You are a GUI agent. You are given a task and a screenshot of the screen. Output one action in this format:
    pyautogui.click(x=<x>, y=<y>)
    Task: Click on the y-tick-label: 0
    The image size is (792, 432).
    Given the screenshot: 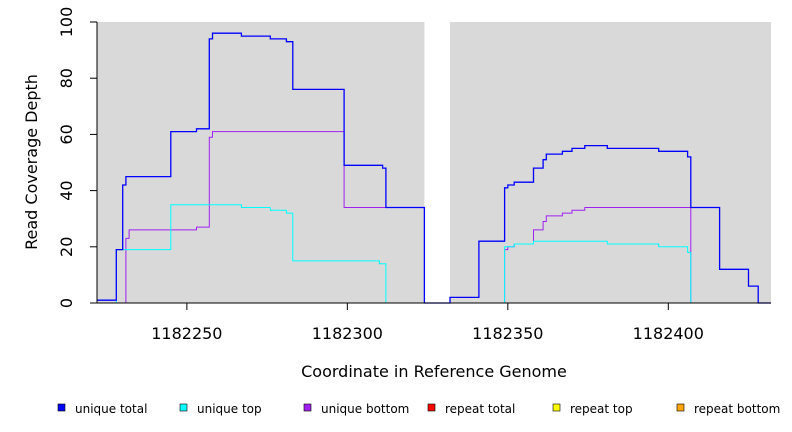 What is the action you would take?
    pyautogui.click(x=66, y=303)
    